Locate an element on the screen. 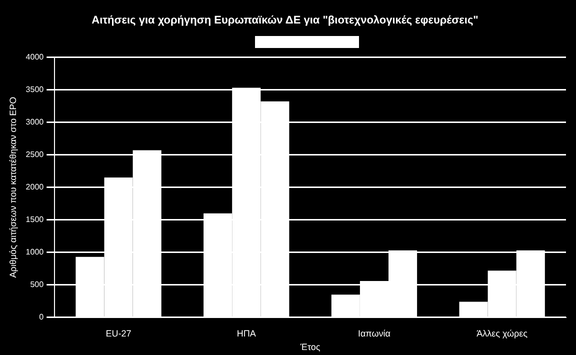  y-tick-label: 1500 is located at coordinates (35, 219).